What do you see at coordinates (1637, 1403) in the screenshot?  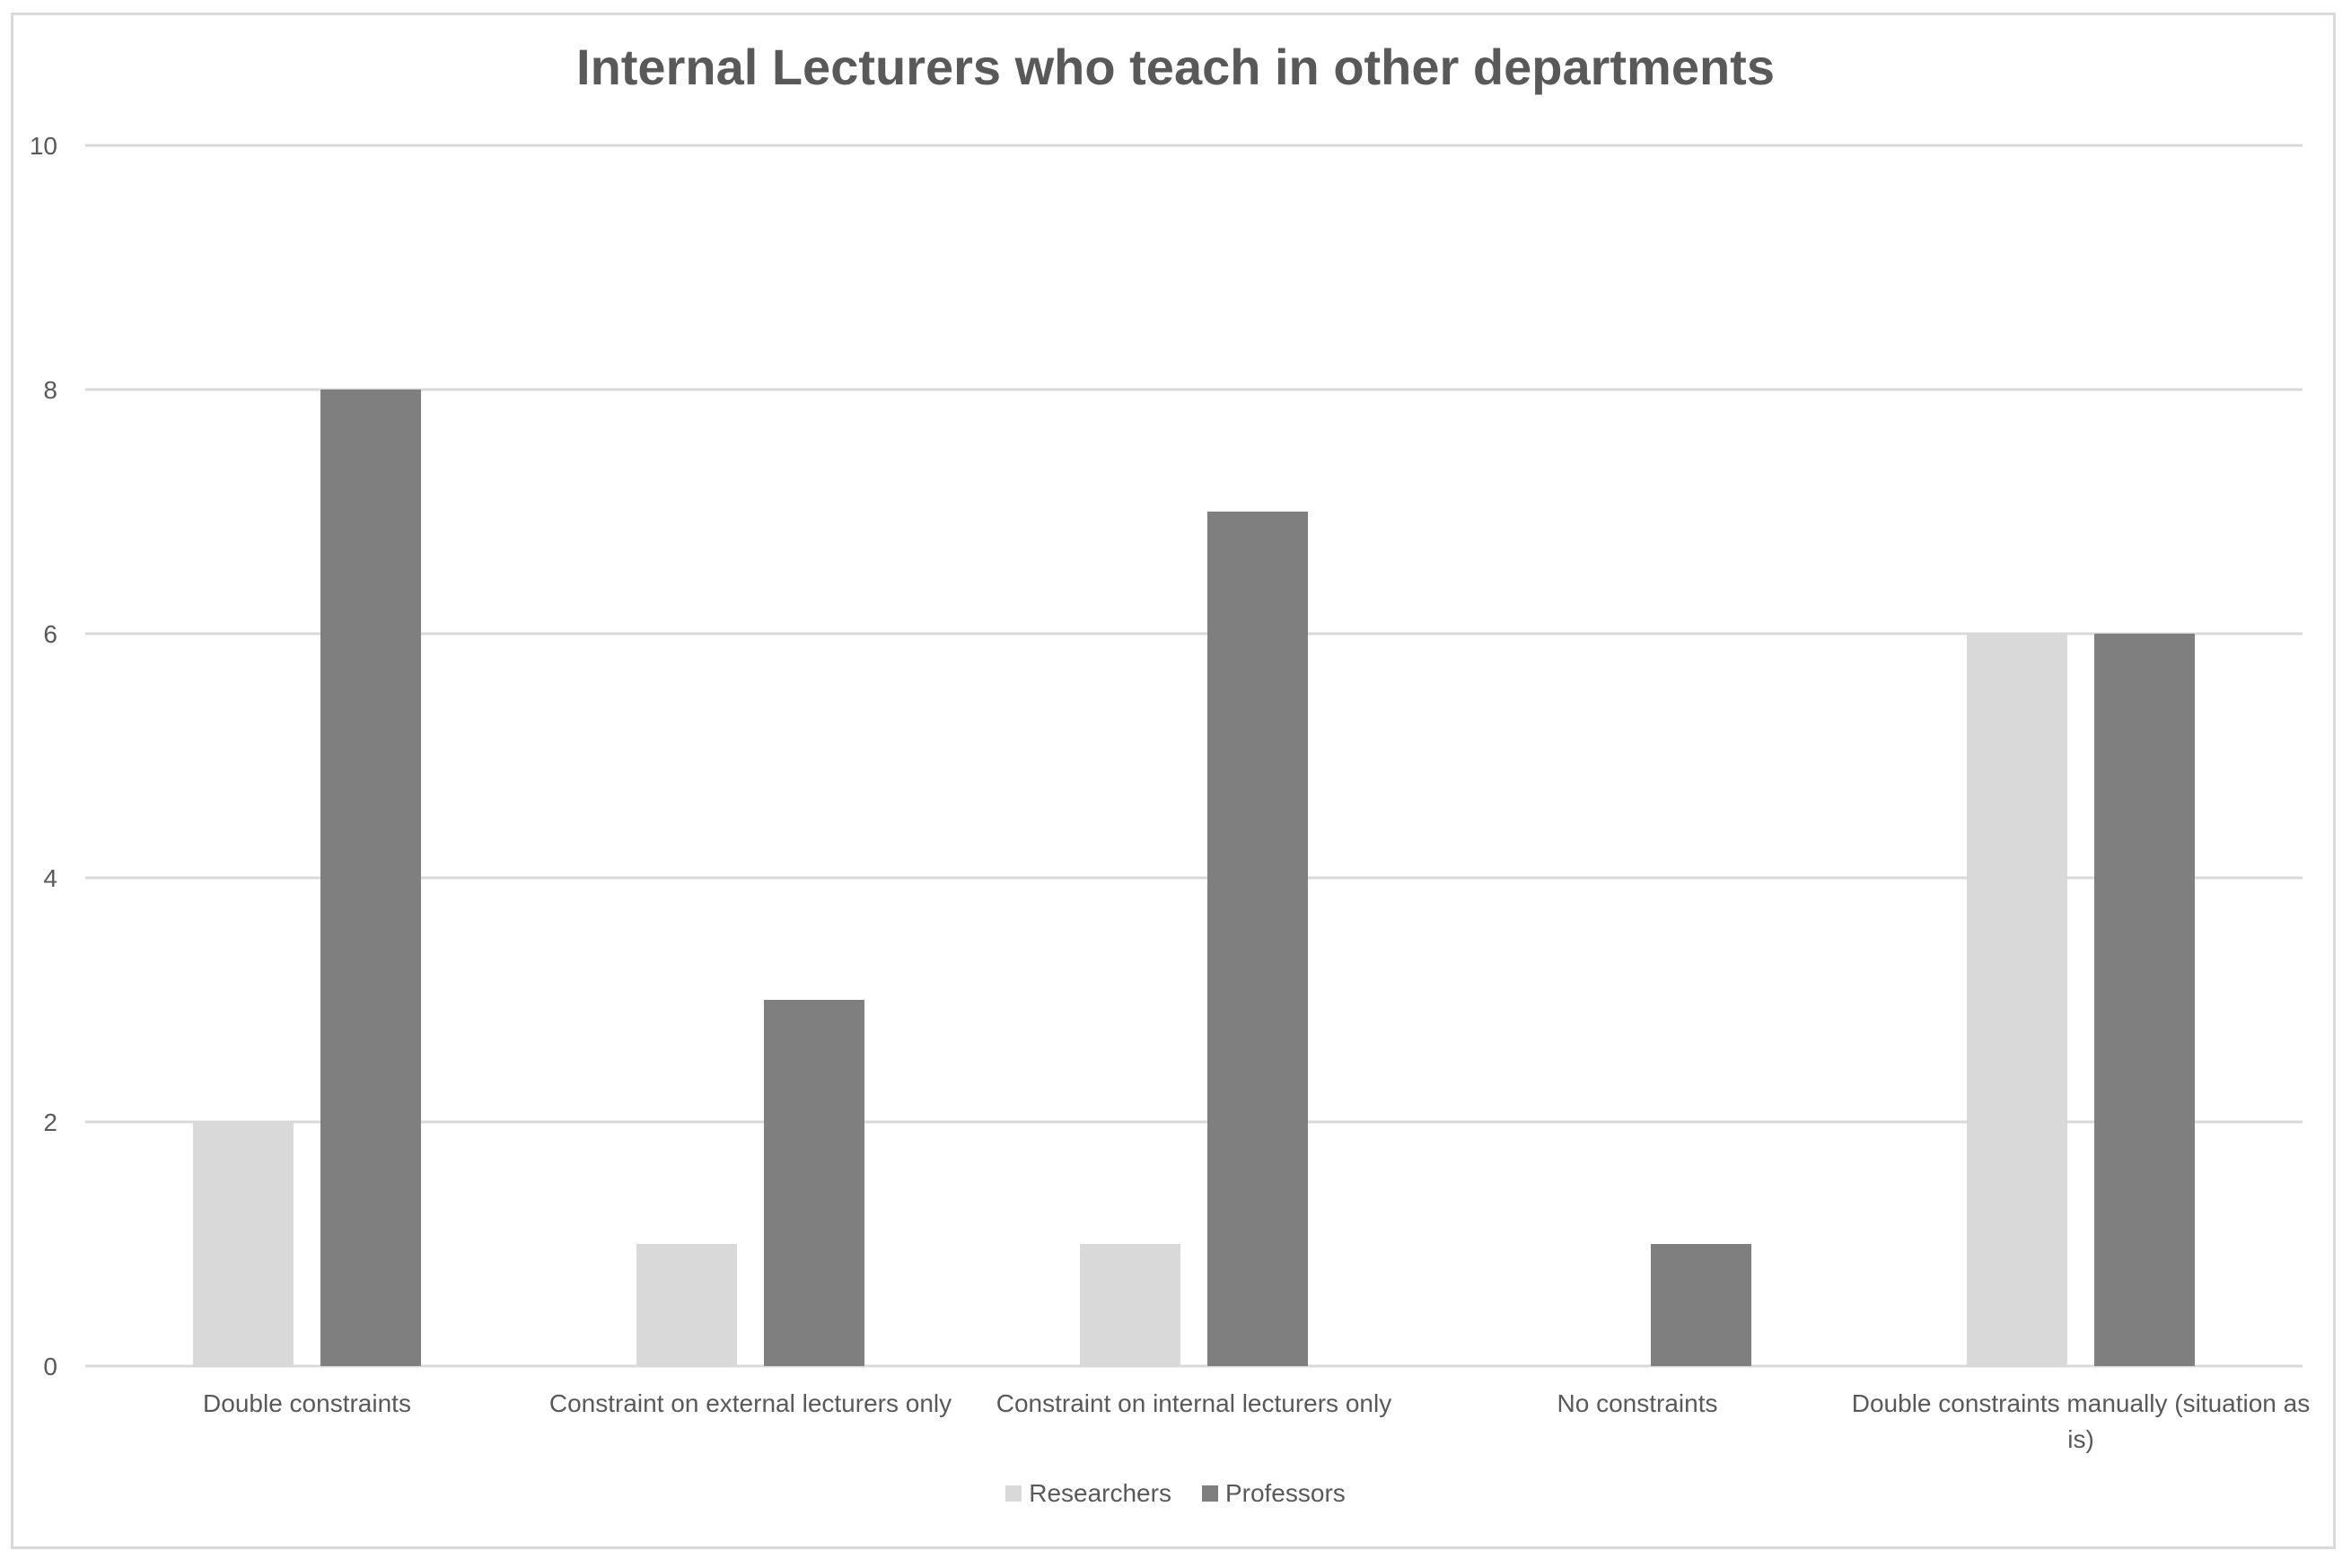 I see `x-tick-label: No constraints` at bounding box center [1637, 1403].